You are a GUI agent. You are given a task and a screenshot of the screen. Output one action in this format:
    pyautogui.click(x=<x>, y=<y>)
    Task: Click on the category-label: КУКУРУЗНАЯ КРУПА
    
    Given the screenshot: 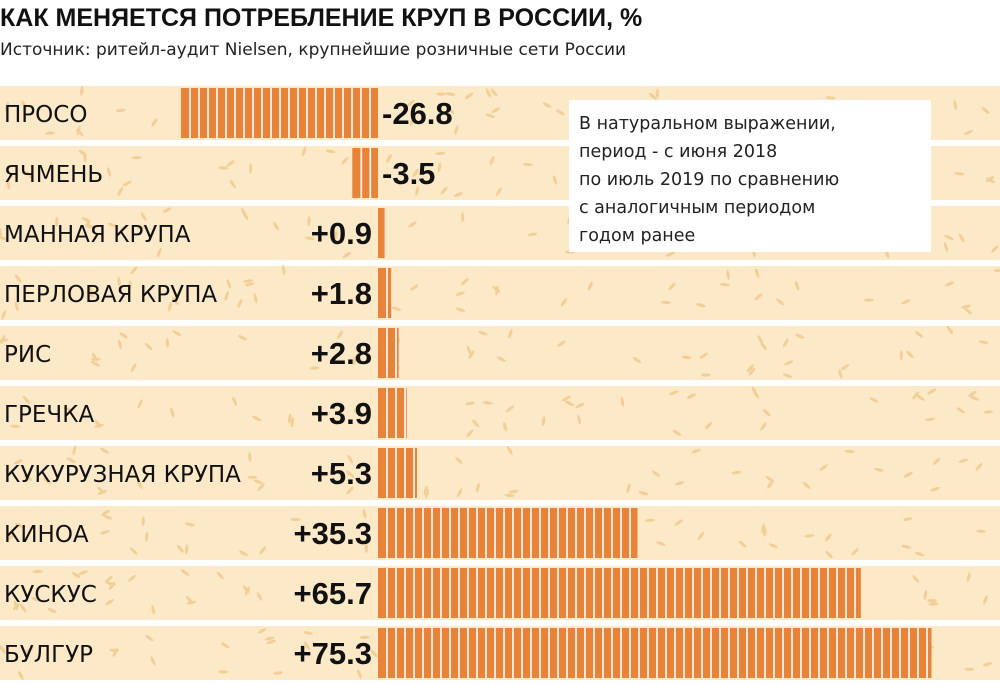 What is the action you would take?
    pyautogui.click(x=122, y=475)
    